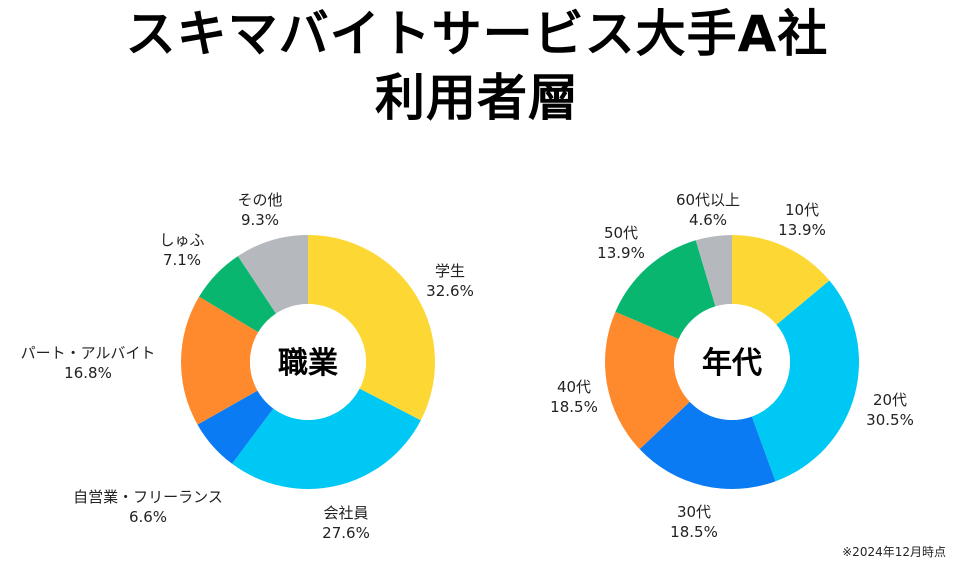  What do you see at coordinates (574, 387) in the screenshot?
I see `donut-2-category-label-4: 40代` at bounding box center [574, 387].